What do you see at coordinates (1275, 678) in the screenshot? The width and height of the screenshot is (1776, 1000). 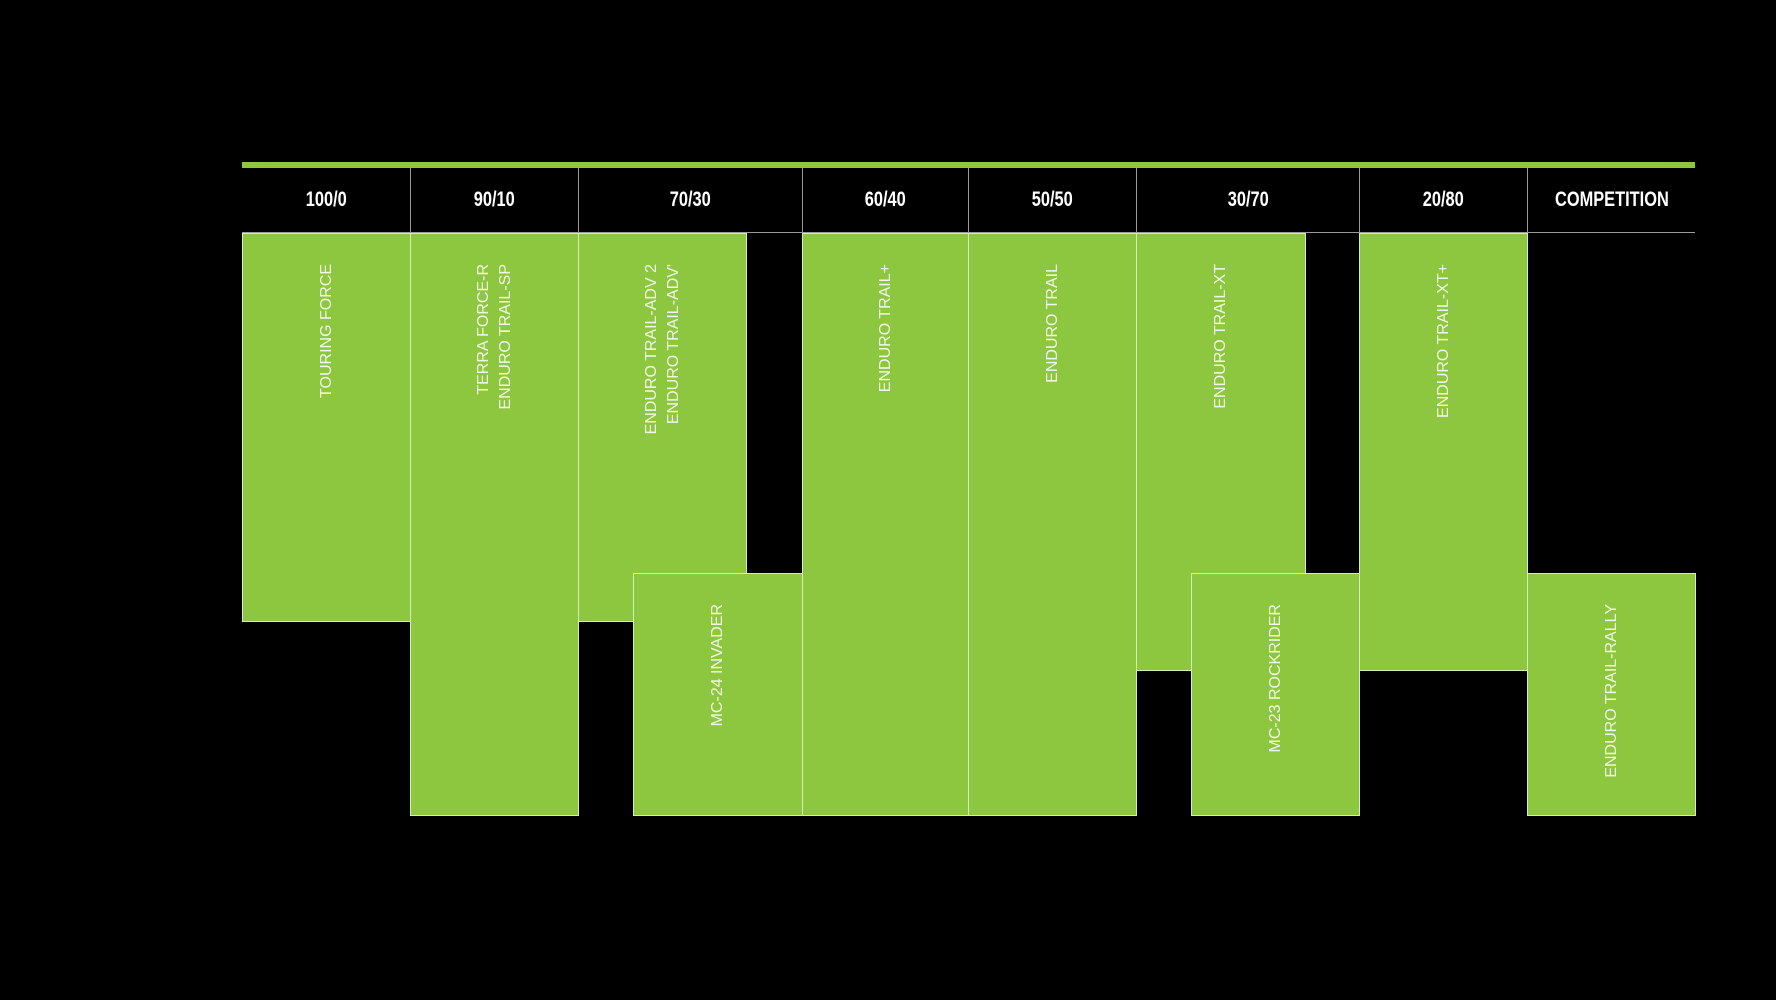 I see `product-label: MC-23 ROCKRIDER` at bounding box center [1275, 678].